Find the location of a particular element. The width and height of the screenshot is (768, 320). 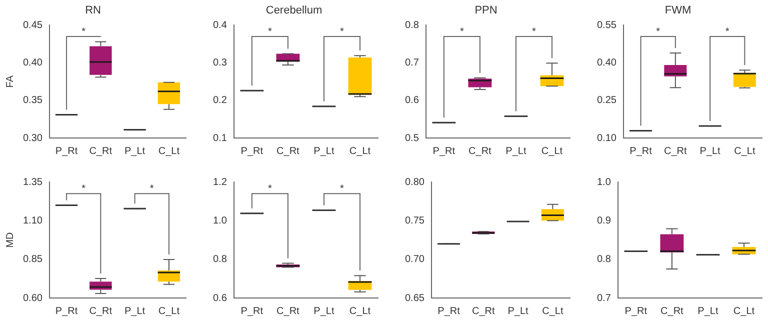

y-tick-label: 0.70 is located at coordinates (414, 260).